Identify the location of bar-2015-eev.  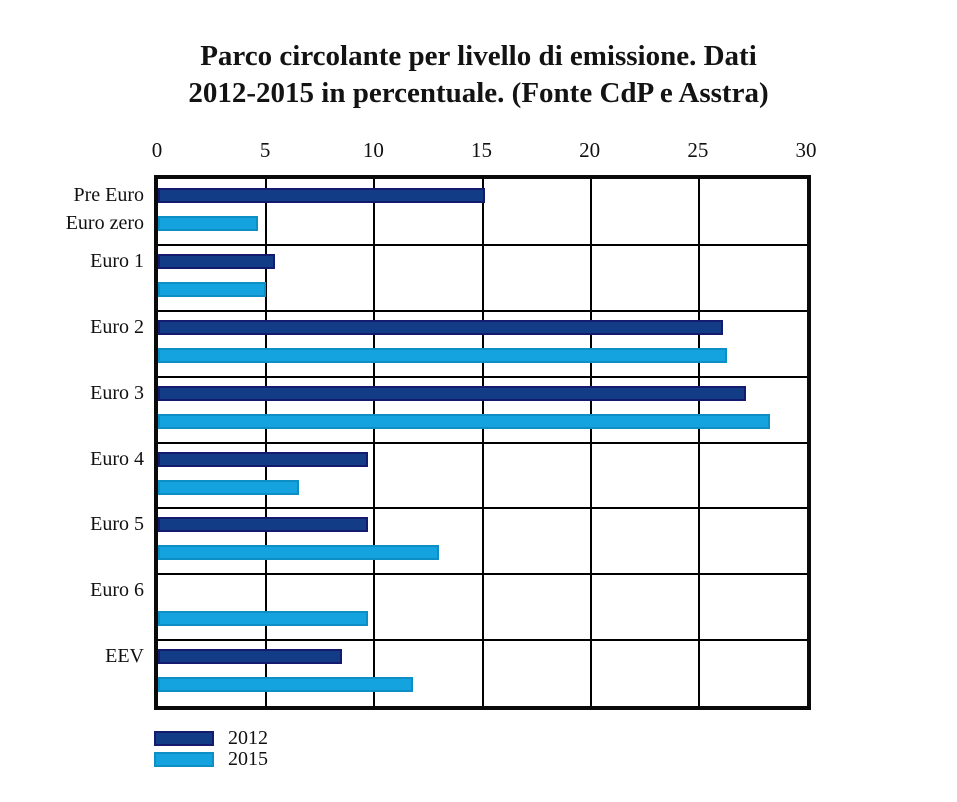
(286, 685).